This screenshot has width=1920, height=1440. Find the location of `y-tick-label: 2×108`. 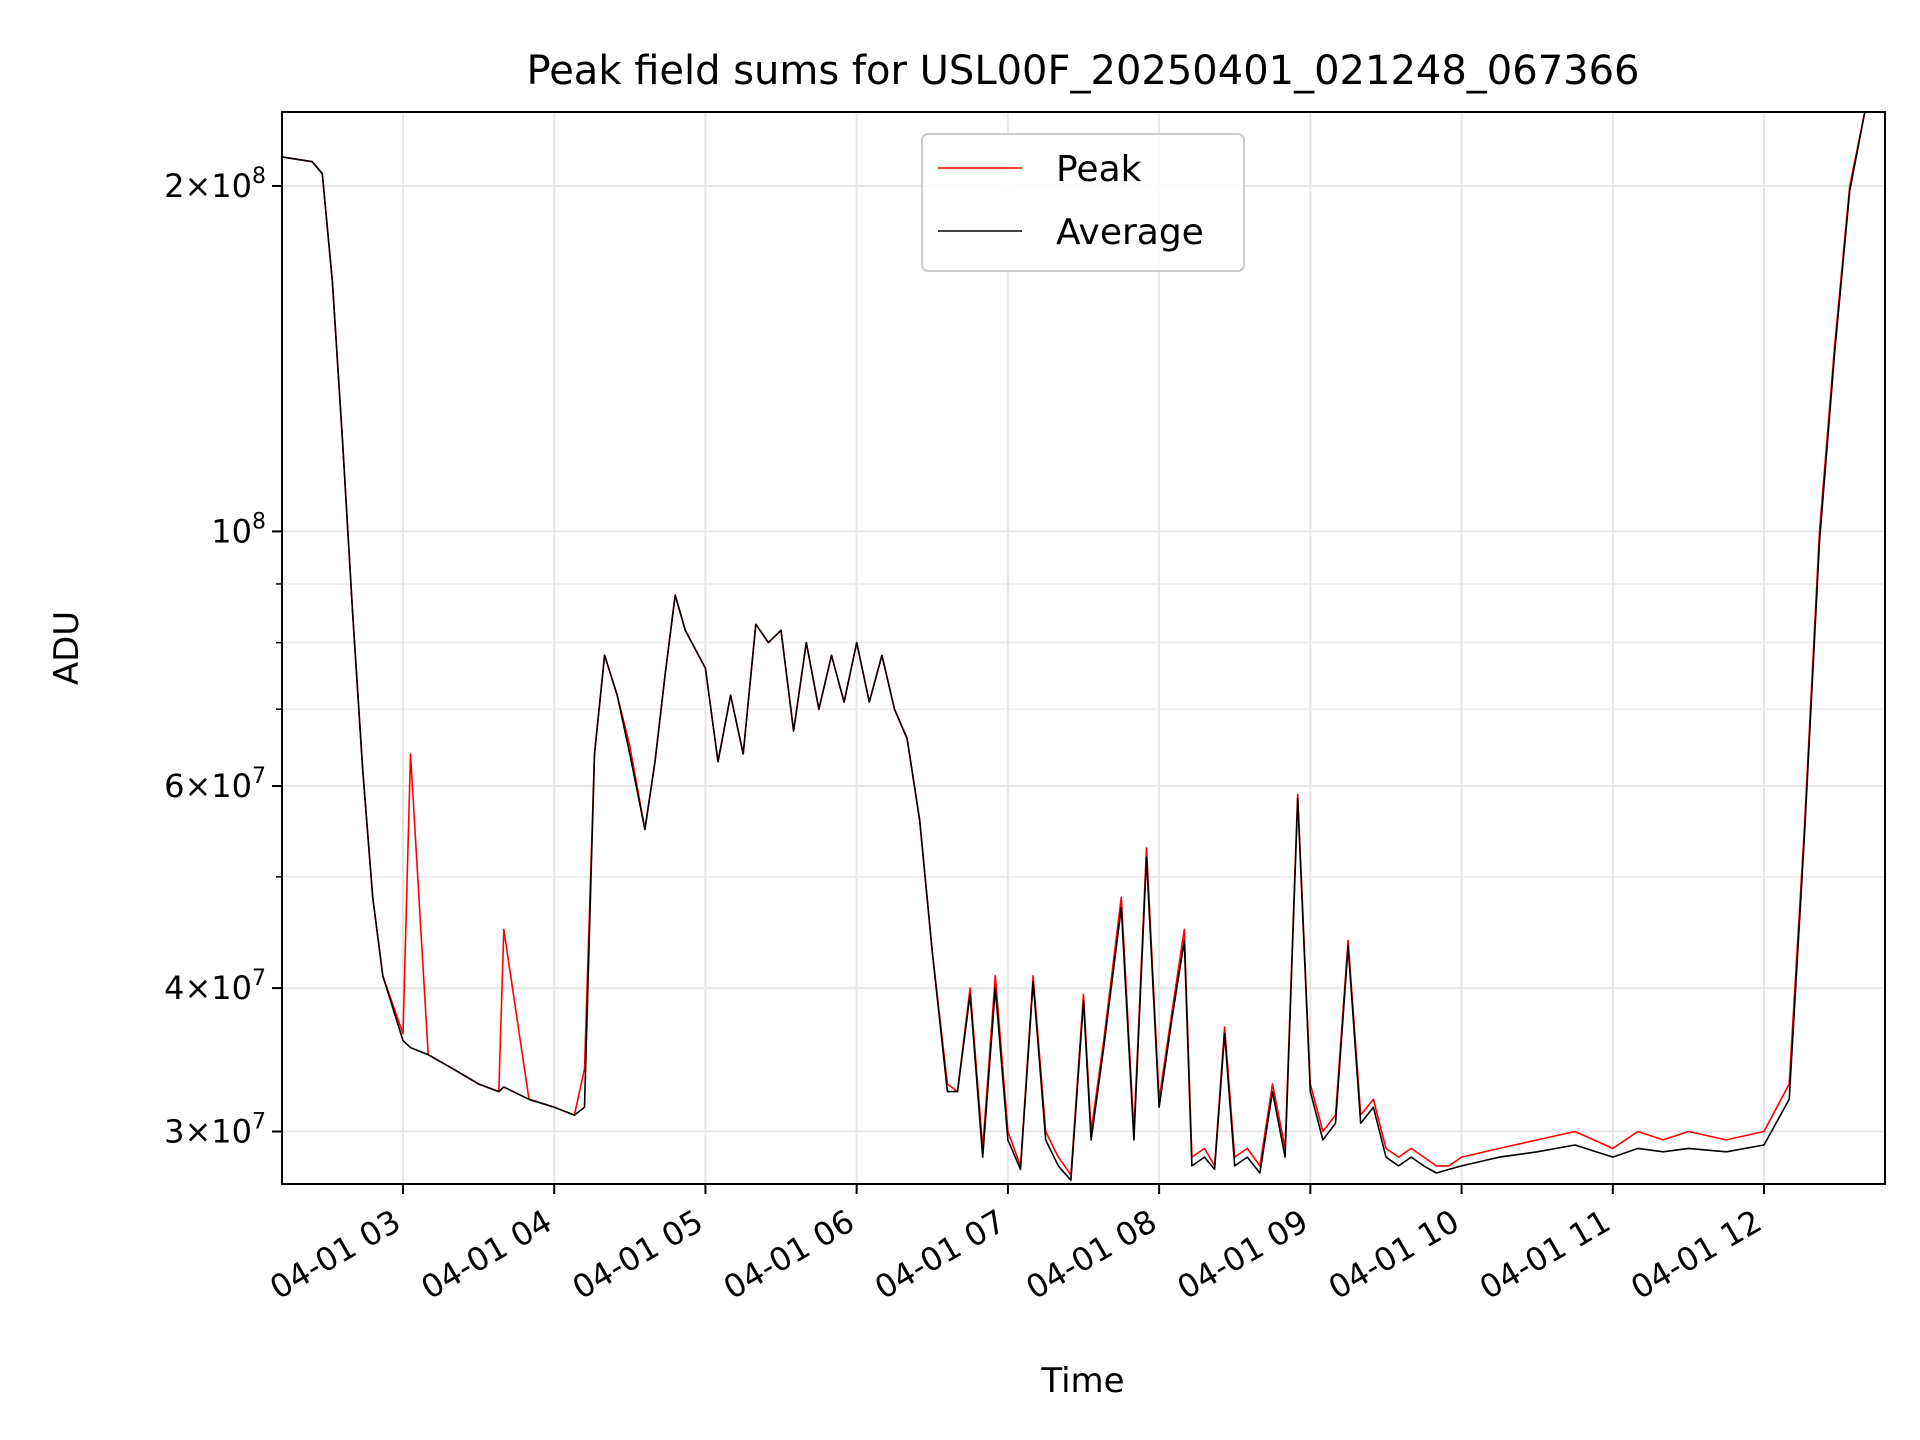

y-tick-label: 2×108 is located at coordinates (215, 184).